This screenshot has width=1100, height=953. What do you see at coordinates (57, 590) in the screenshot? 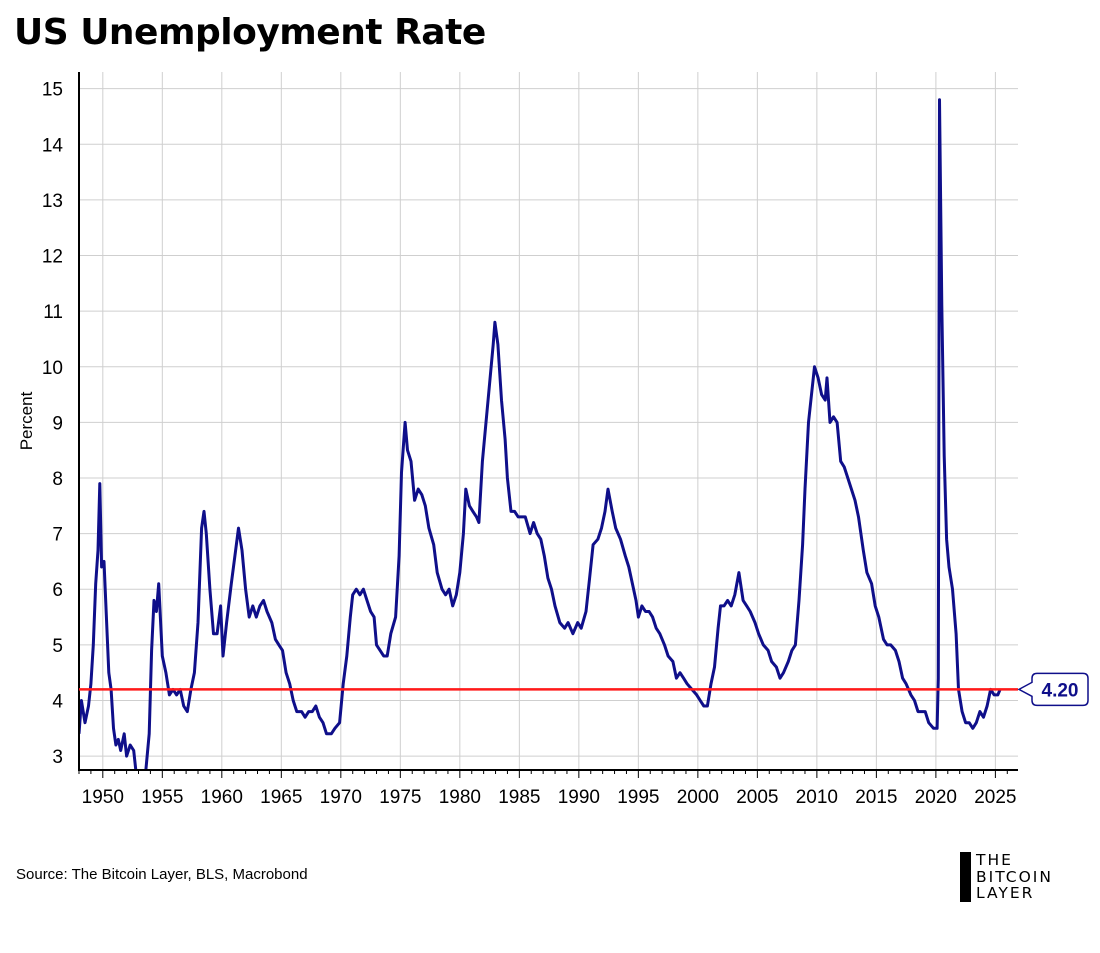
I see `y-tick-label-6: 6` at bounding box center [57, 590].